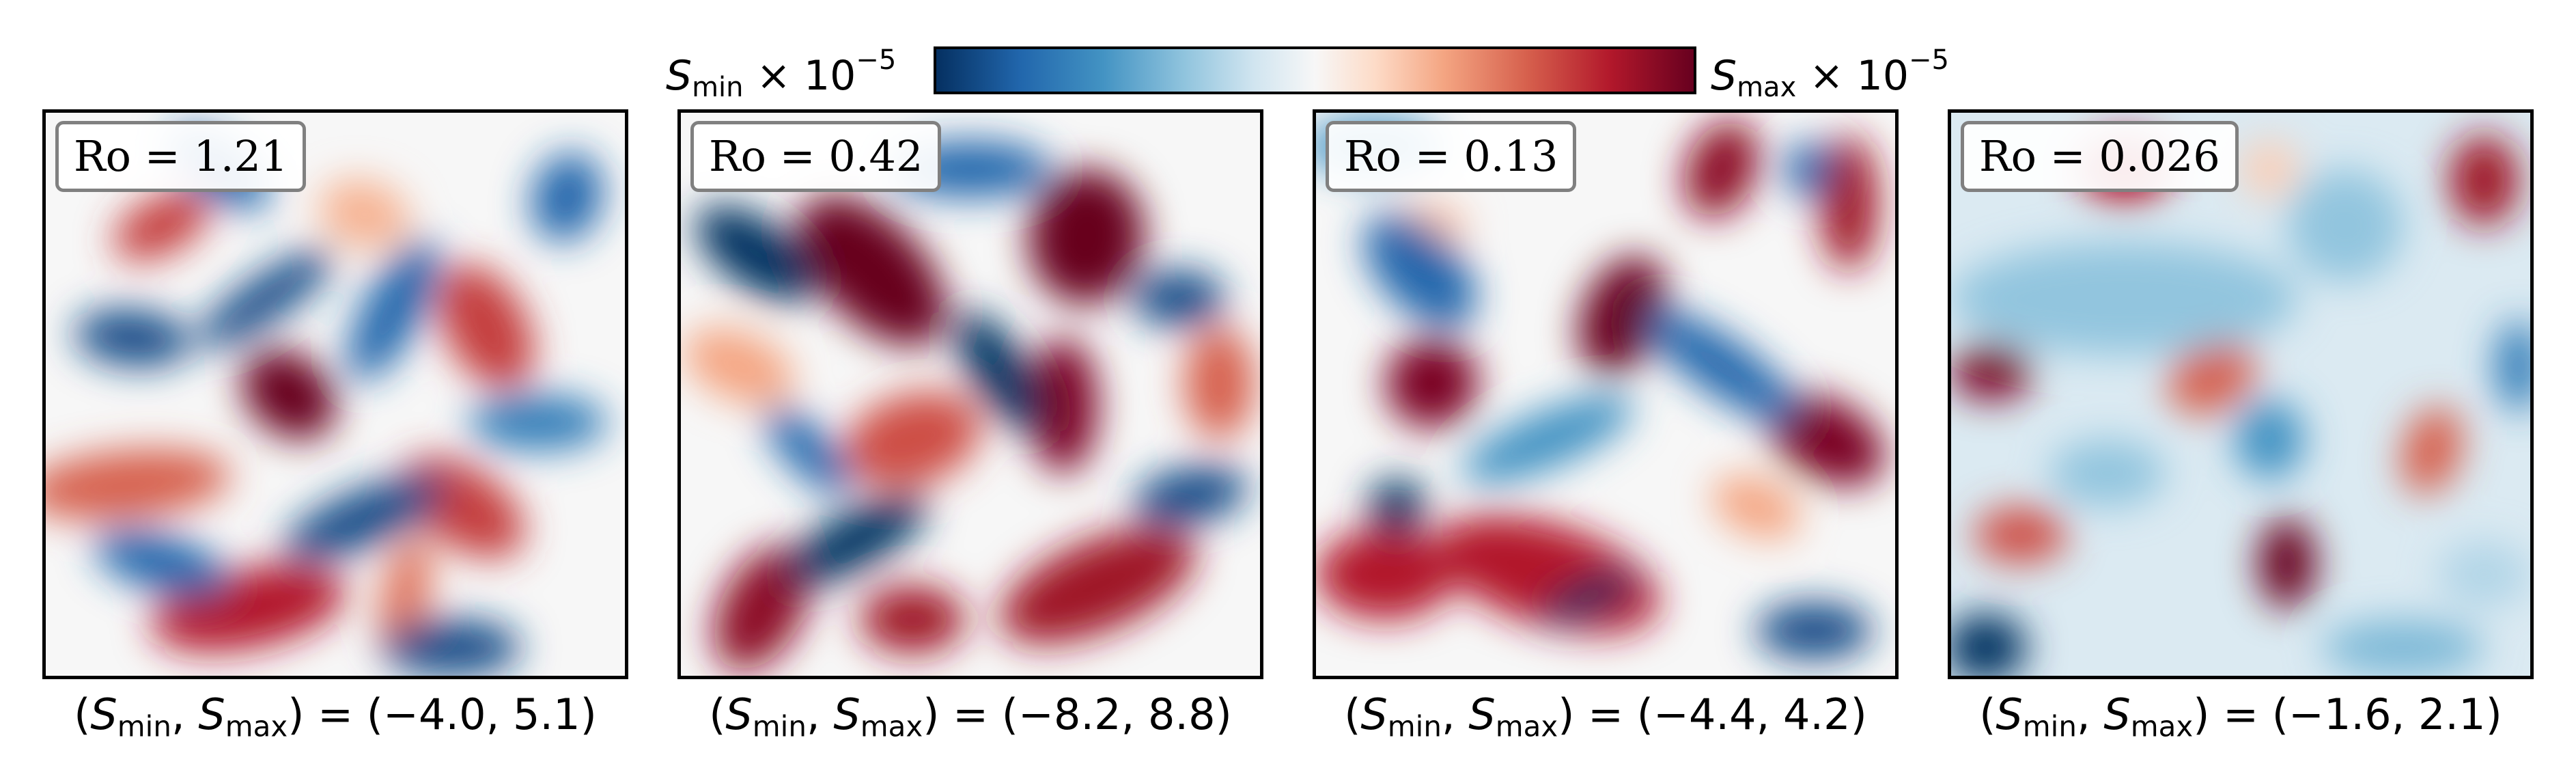 The image size is (2576, 781). Describe the element at coordinates (816, 156) in the screenshot. I see `rossby-number-label-2: Ro = 0.42` at that location.